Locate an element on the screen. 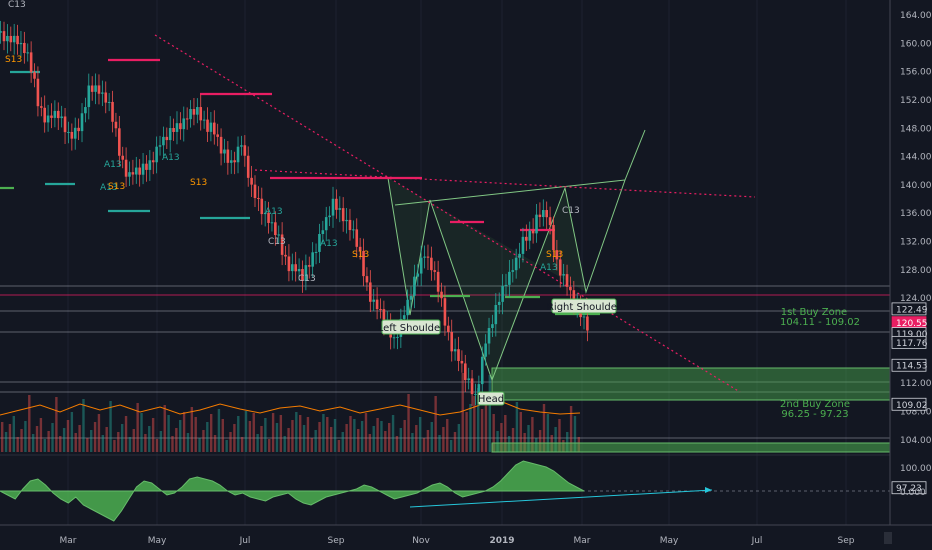  price-tick-label: 100.00 is located at coordinates (916, 469).